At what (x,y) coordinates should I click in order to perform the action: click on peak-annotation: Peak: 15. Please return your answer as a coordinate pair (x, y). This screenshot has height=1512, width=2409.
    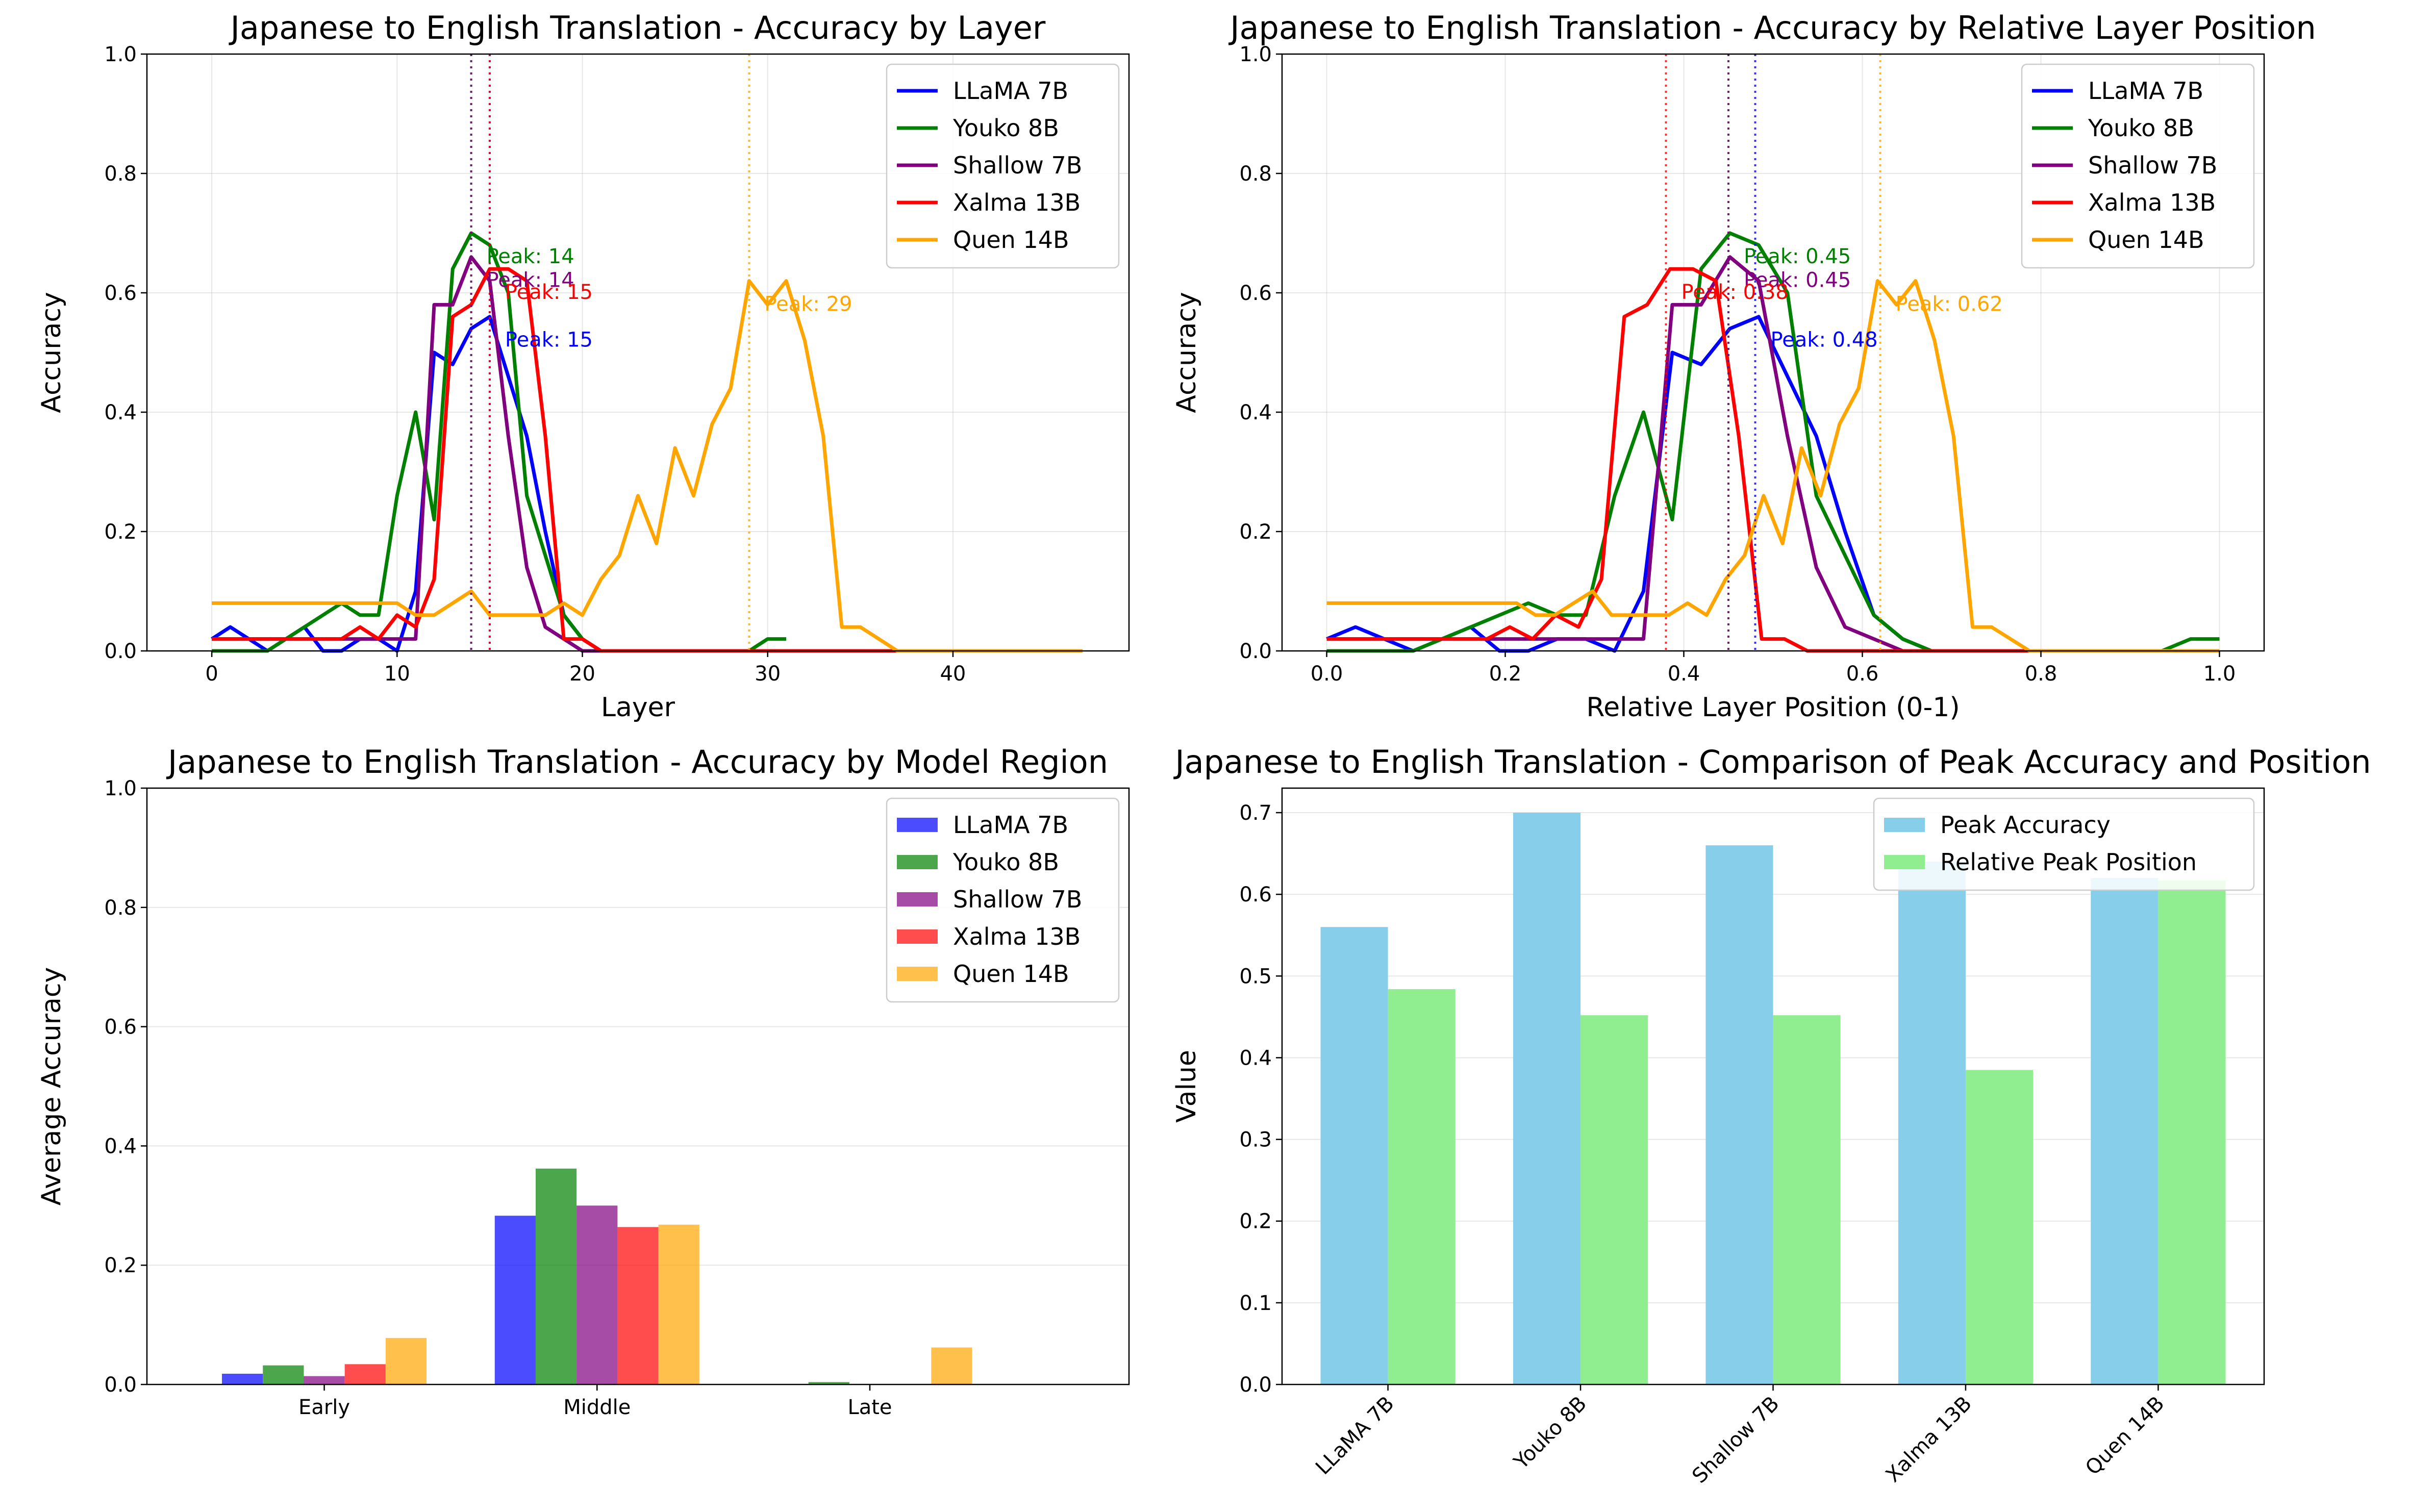
    Looking at the image, I should click on (549, 292).